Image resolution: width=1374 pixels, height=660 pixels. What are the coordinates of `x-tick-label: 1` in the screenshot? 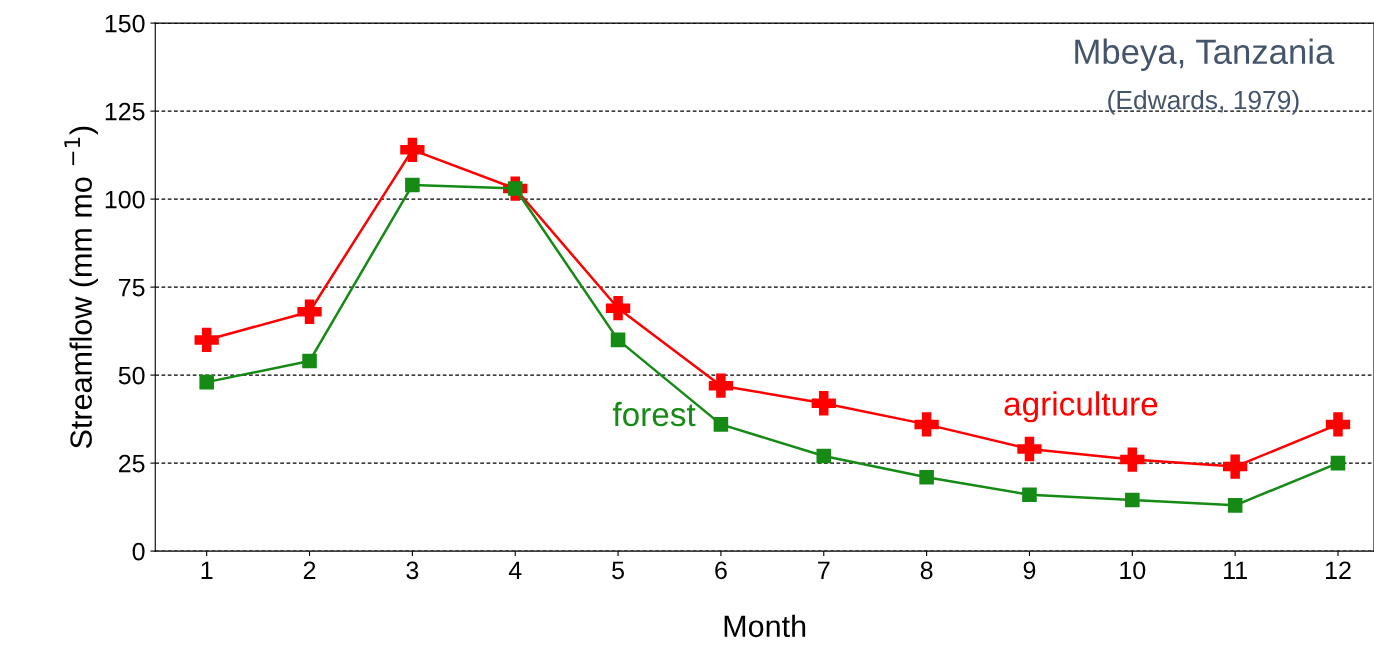 It's located at (207, 570).